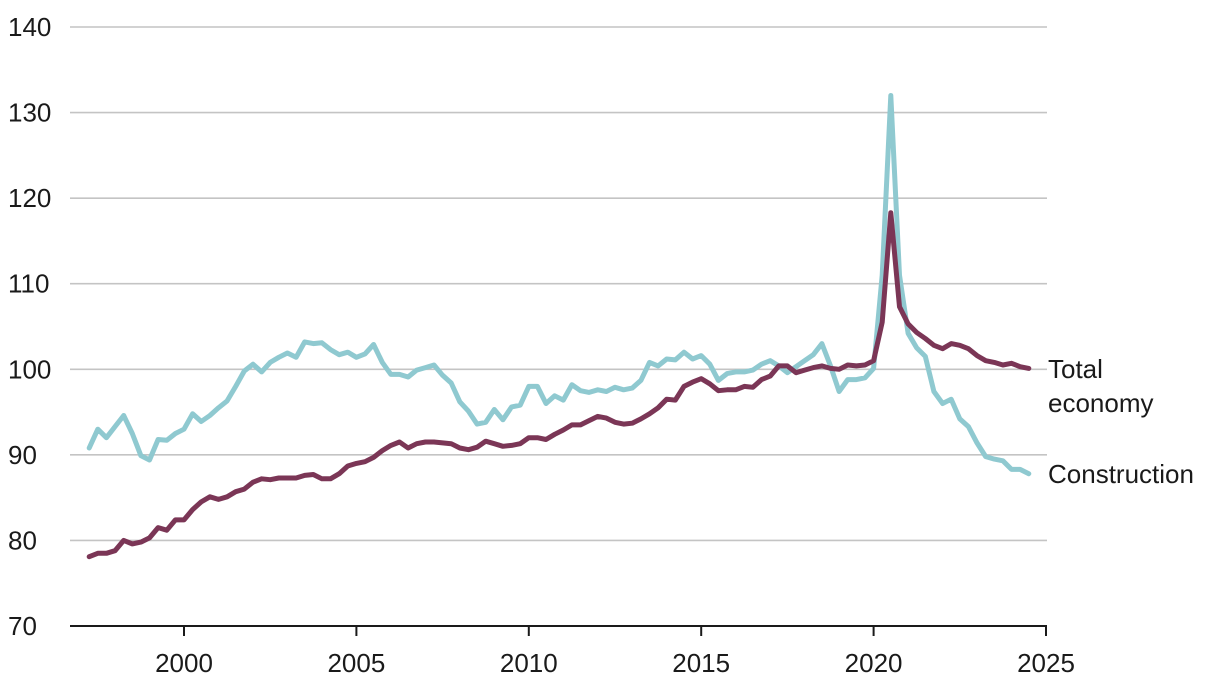 The image size is (1220, 692). I want to click on y-tick-label: 140, so click(29, 27).